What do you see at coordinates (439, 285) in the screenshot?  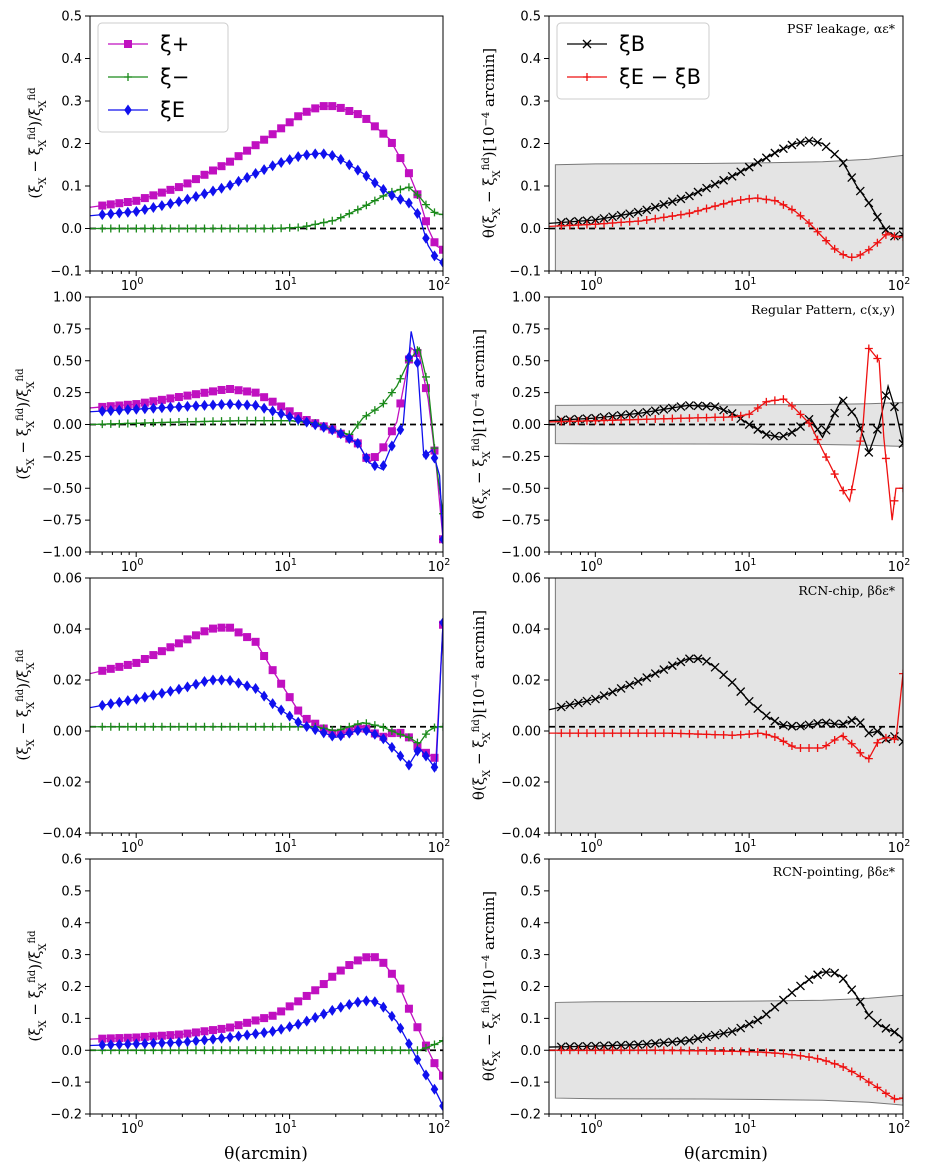 I see `xtick-label: 10²` at bounding box center [439, 285].